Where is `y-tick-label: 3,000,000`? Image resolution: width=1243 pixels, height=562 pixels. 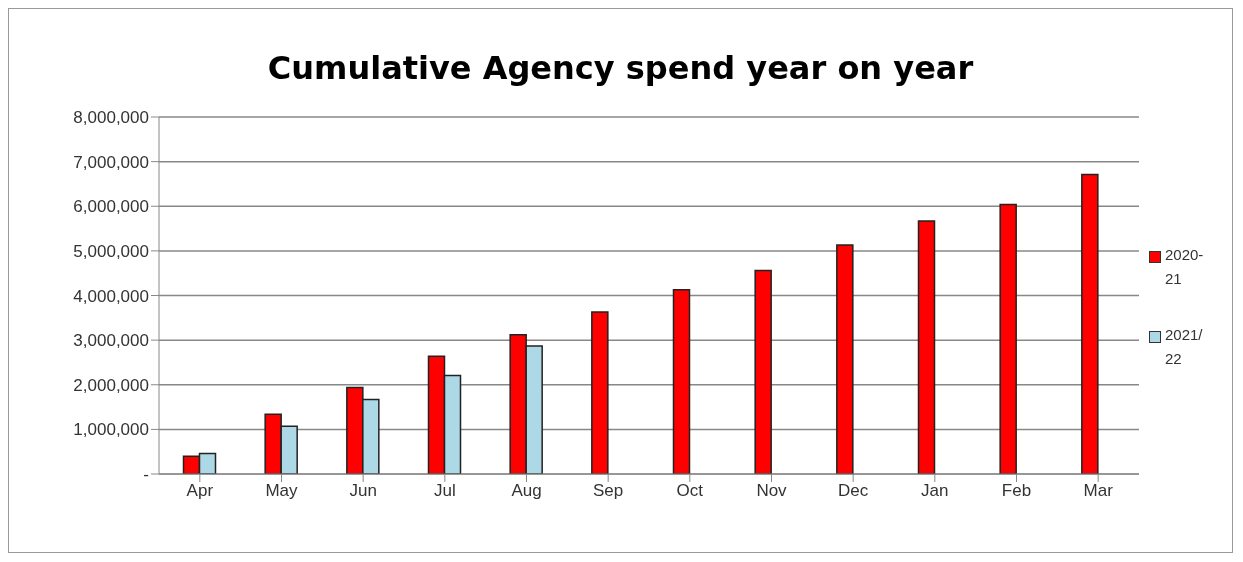 y-tick-label: 3,000,000 is located at coordinates (111, 341).